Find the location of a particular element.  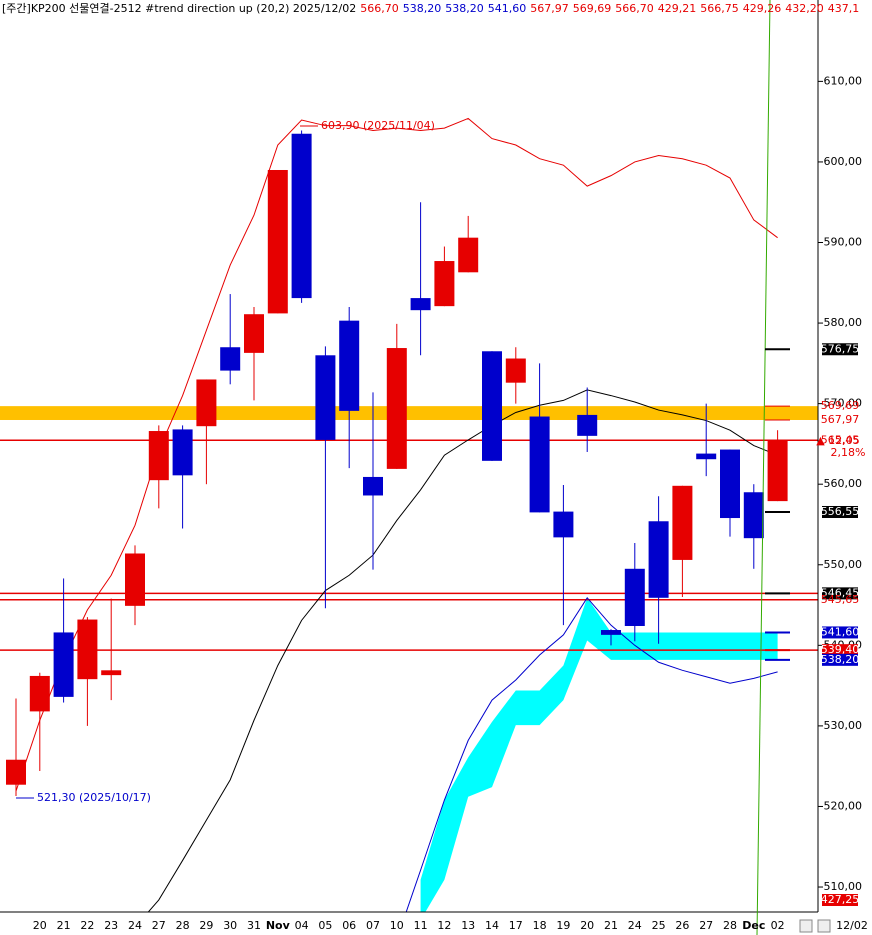

x-tick-label: 26 is located at coordinates (682, 925).